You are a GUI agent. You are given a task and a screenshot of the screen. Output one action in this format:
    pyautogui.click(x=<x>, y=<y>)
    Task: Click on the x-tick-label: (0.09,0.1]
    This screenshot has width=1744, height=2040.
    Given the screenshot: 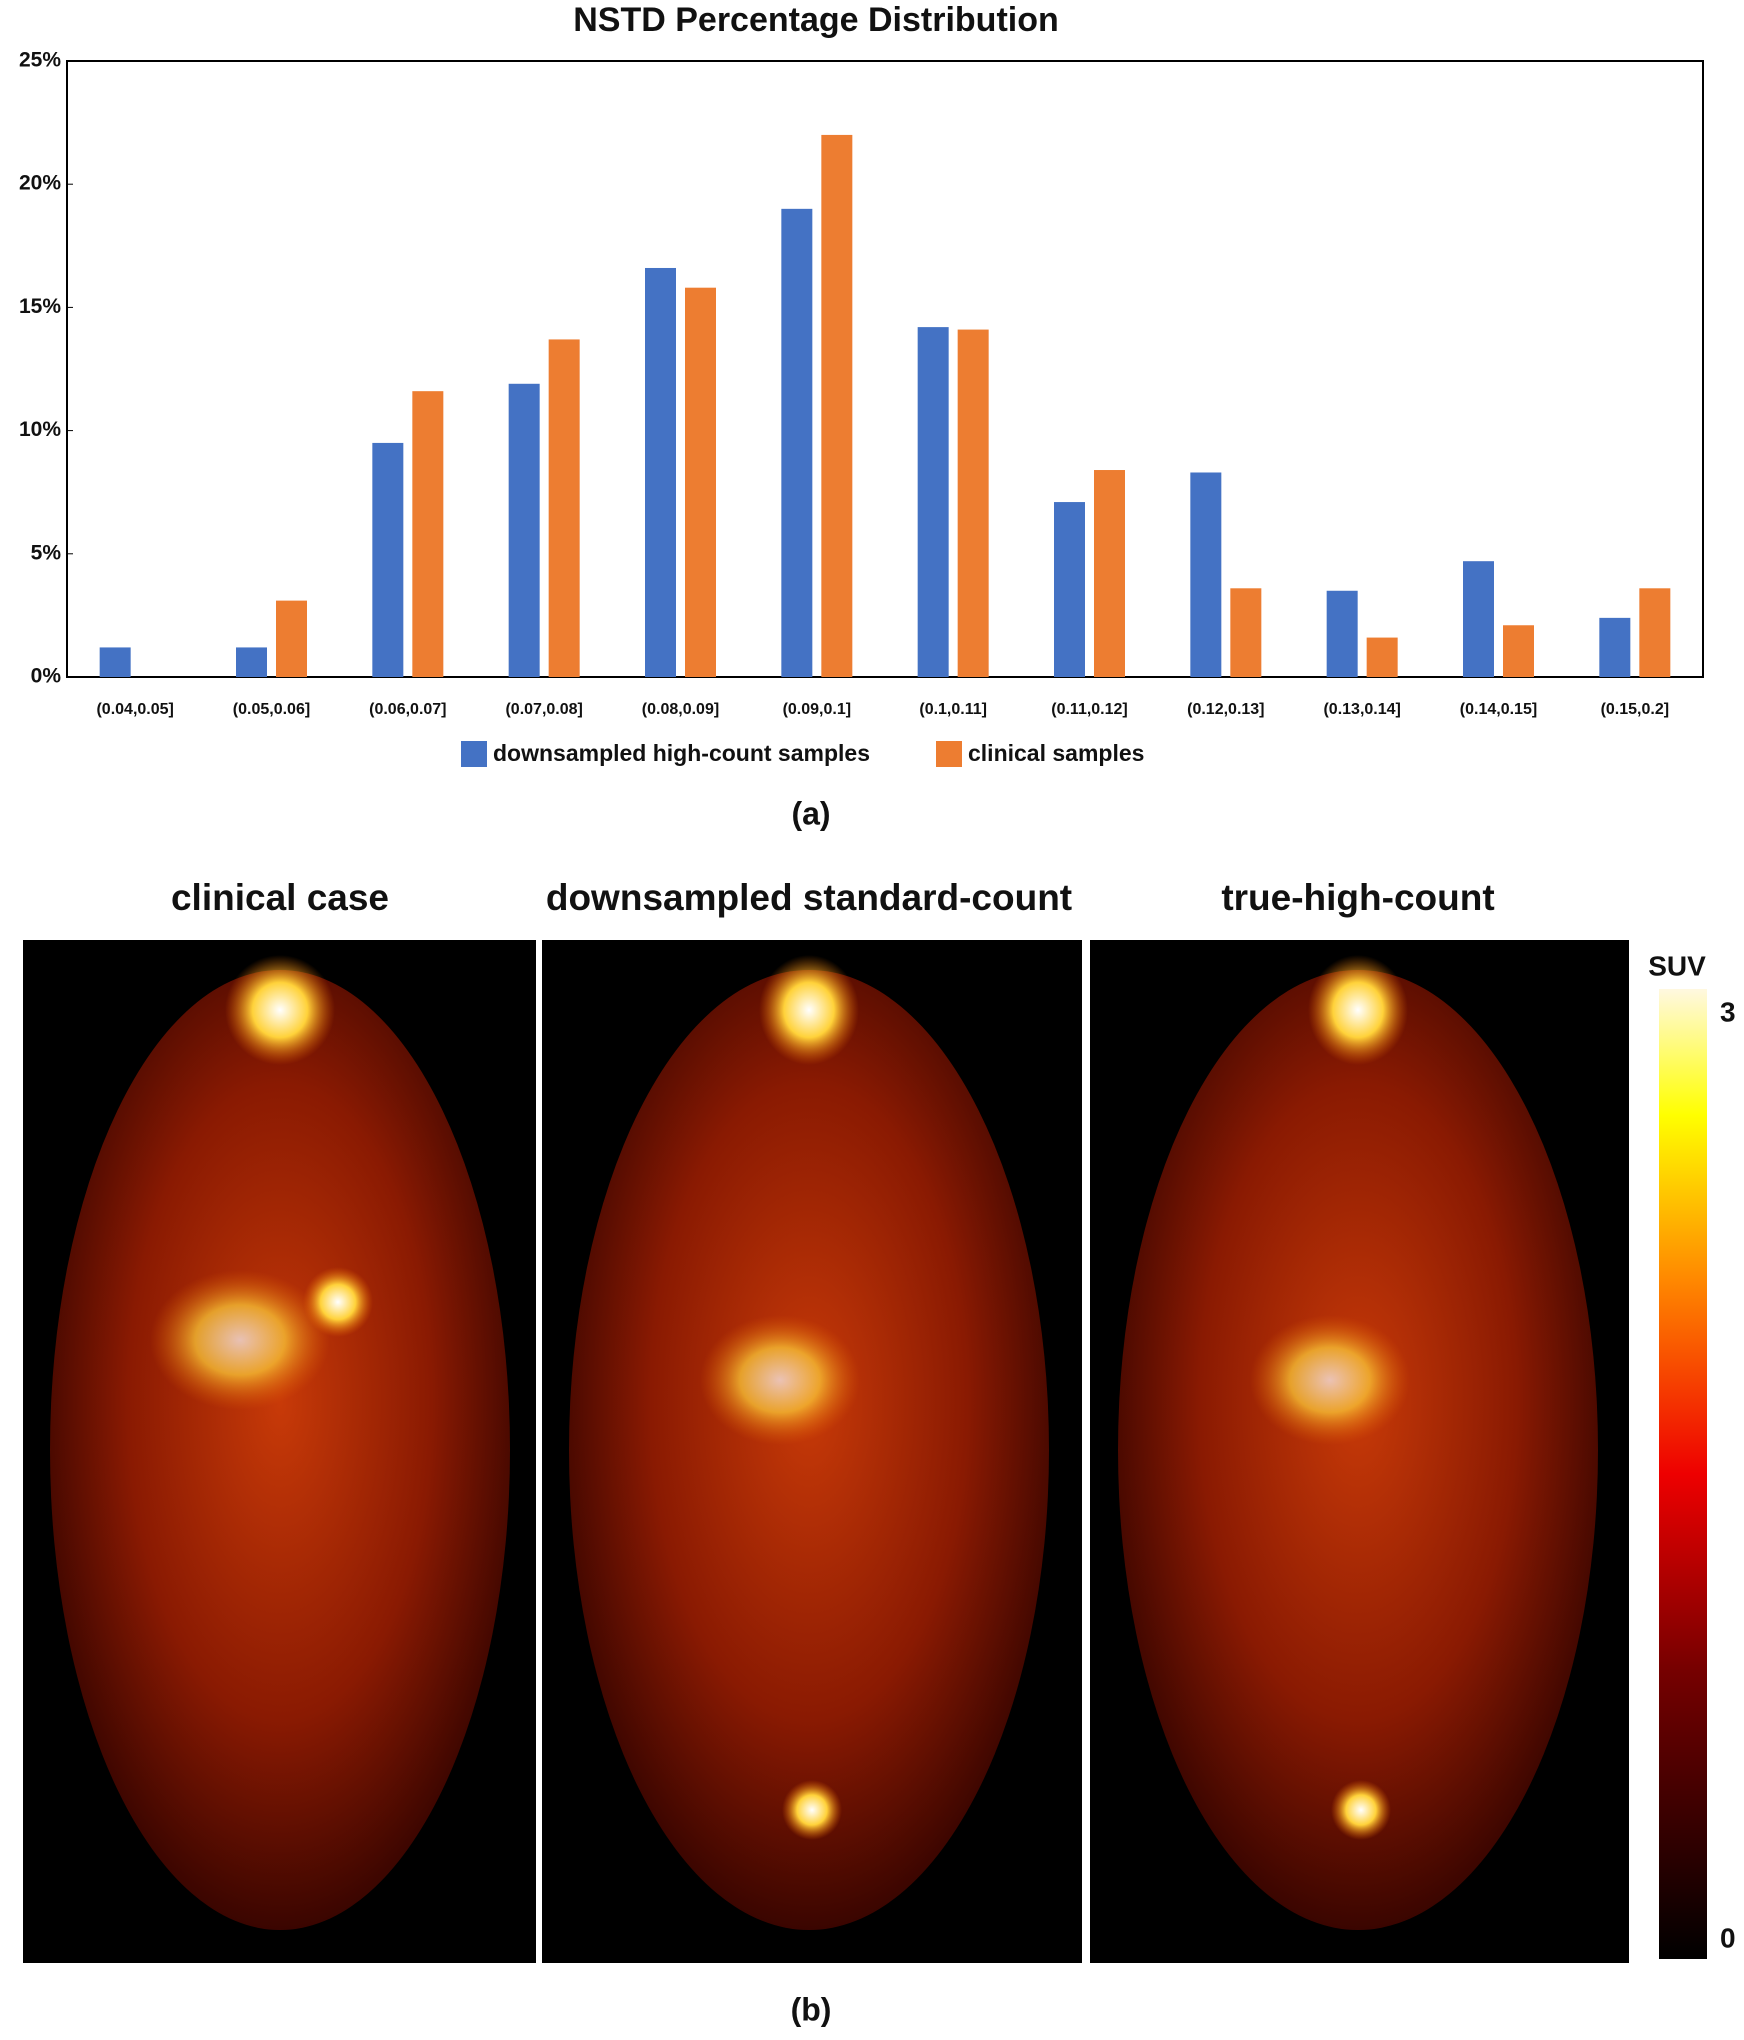 What is the action you would take?
    pyautogui.click(x=817, y=709)
    